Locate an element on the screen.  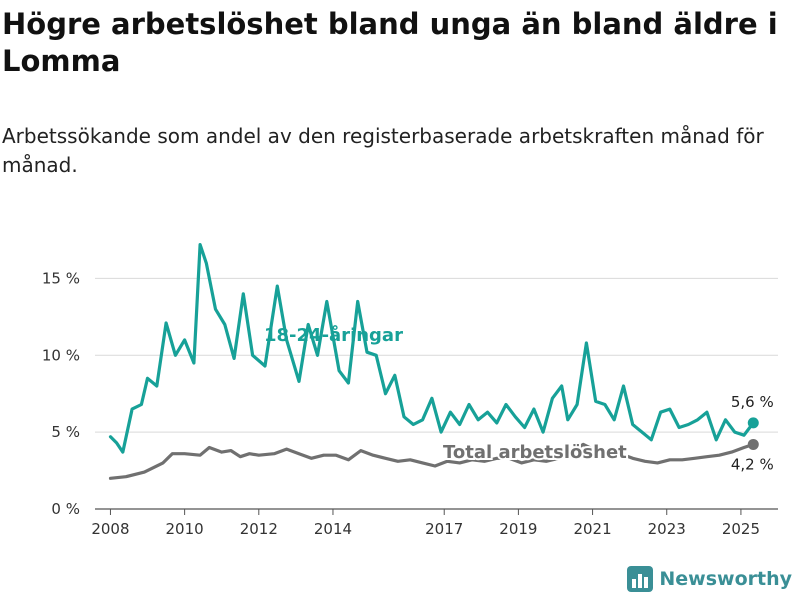
x-tick-label: 2012 is located at coordinates (259, 529).